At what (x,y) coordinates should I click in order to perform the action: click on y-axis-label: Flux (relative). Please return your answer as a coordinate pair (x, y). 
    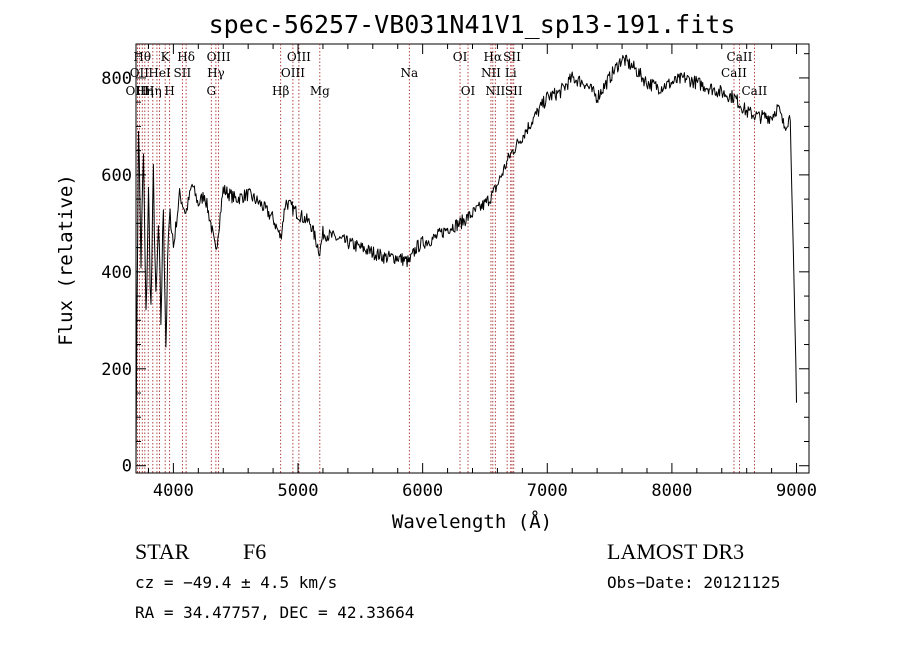
    Looking at the image, I should click on (66, 260).